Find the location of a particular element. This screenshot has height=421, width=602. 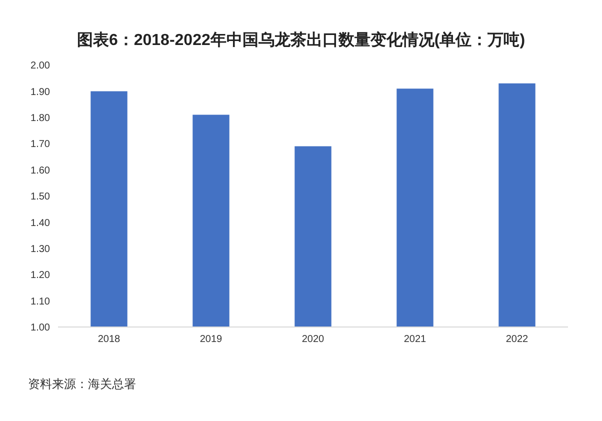

y-tick-label: 1.30 is located at coordinates (40, 249).